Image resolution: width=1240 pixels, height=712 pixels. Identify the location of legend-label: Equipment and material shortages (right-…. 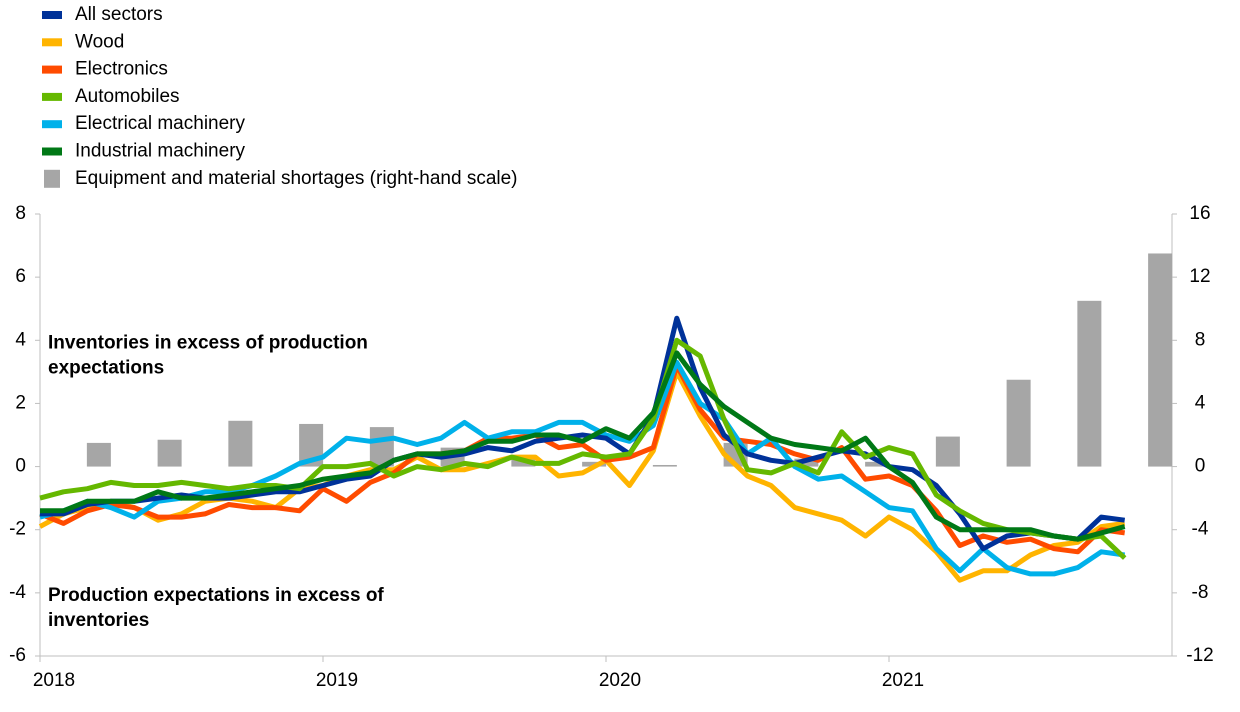
(296, 178).